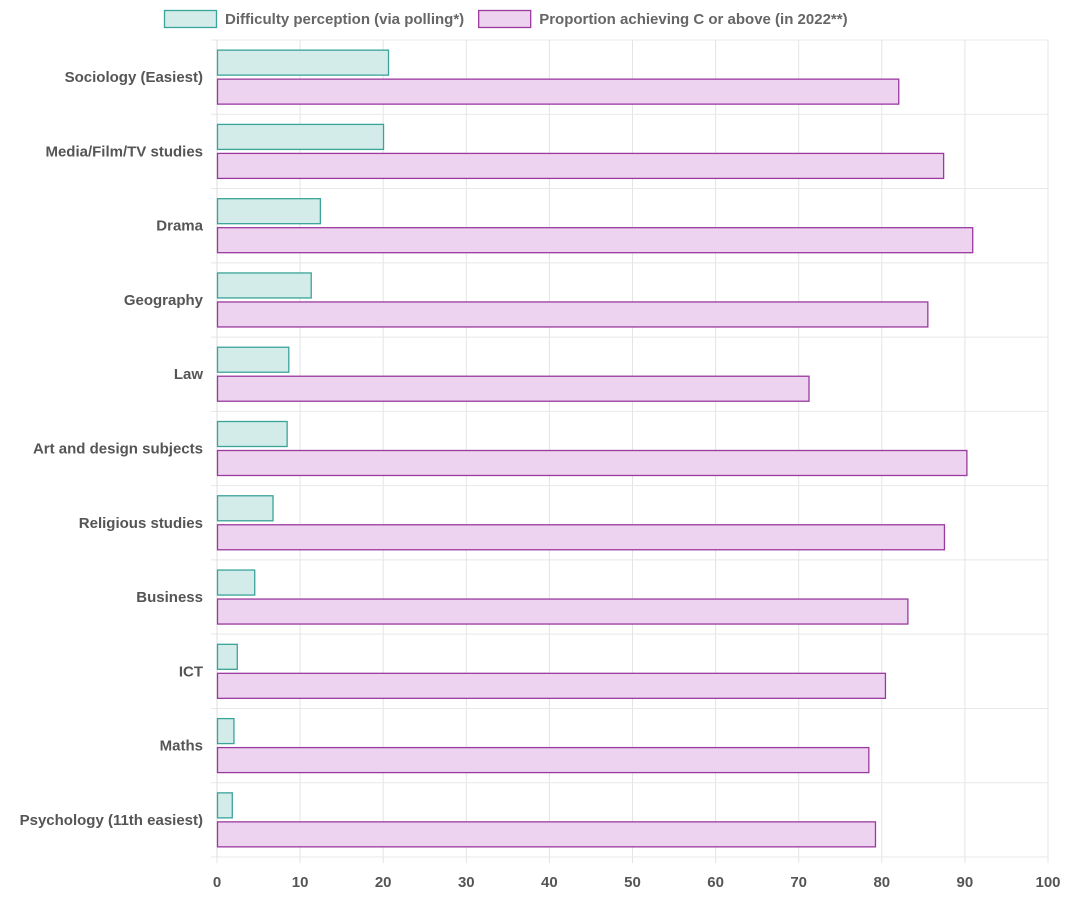 The image size is (1080, 899). Describe the element at coordinates (181, 746) in the screenshot. I see `category-label: Maths` at that location.